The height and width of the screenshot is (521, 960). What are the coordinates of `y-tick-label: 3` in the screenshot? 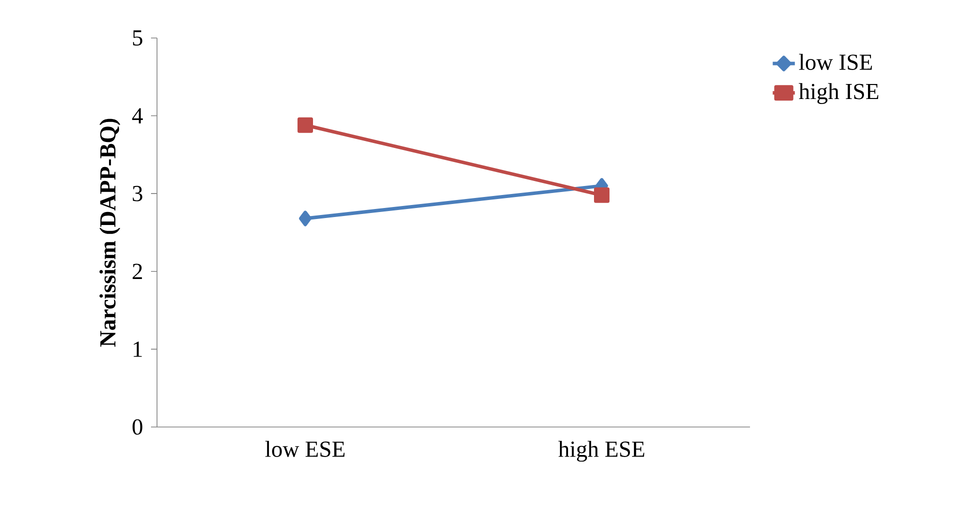 It's located at (137, 194).